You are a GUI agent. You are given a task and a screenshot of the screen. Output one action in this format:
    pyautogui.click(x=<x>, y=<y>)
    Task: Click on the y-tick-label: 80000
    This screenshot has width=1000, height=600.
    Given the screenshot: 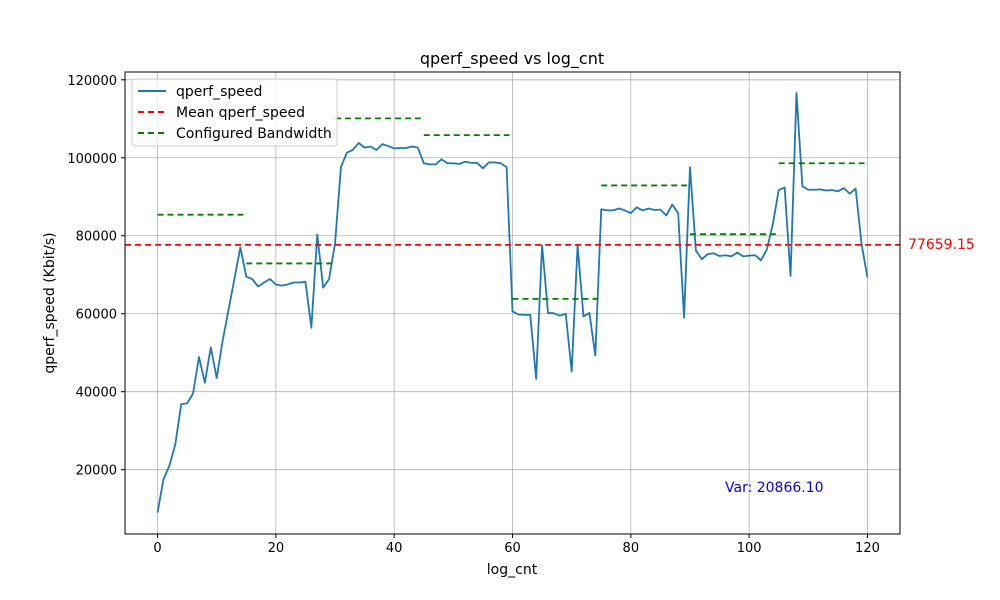 What is the action you would take?
    pyautogui.click(x=96, y=237)
    